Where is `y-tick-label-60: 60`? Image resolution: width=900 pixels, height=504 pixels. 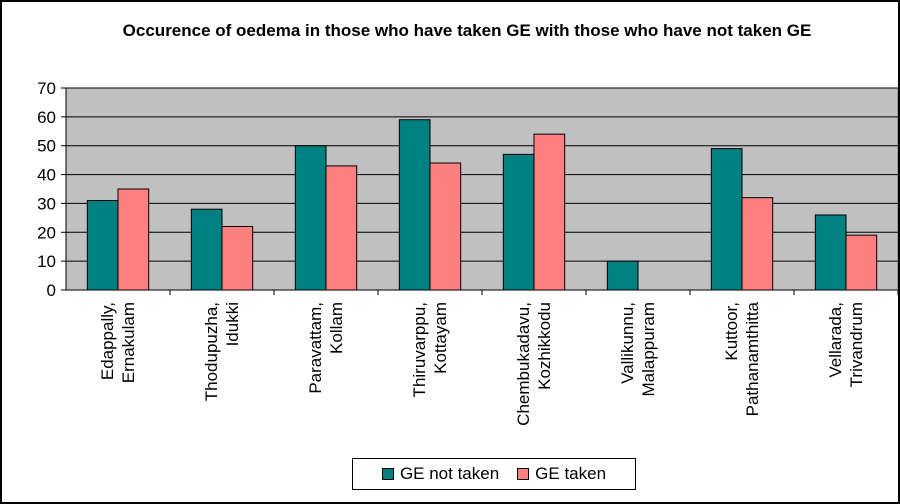
y-tick-label-60: 60 is located at coordinates (46, 117).